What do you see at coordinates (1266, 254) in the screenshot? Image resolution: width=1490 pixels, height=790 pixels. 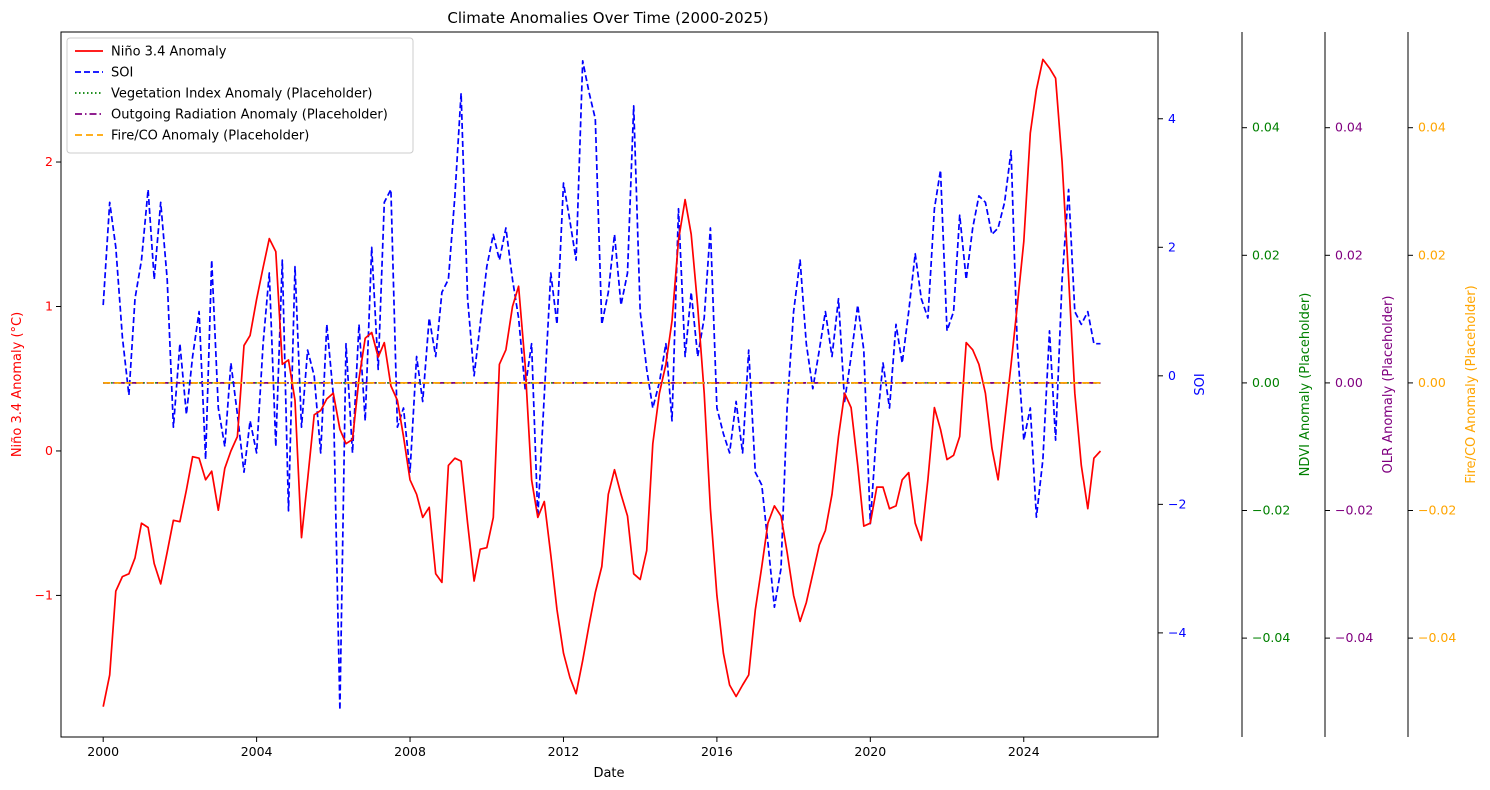 I see `right_ndvi-tick-label: 0.02` at bounding box center [1266, 254].